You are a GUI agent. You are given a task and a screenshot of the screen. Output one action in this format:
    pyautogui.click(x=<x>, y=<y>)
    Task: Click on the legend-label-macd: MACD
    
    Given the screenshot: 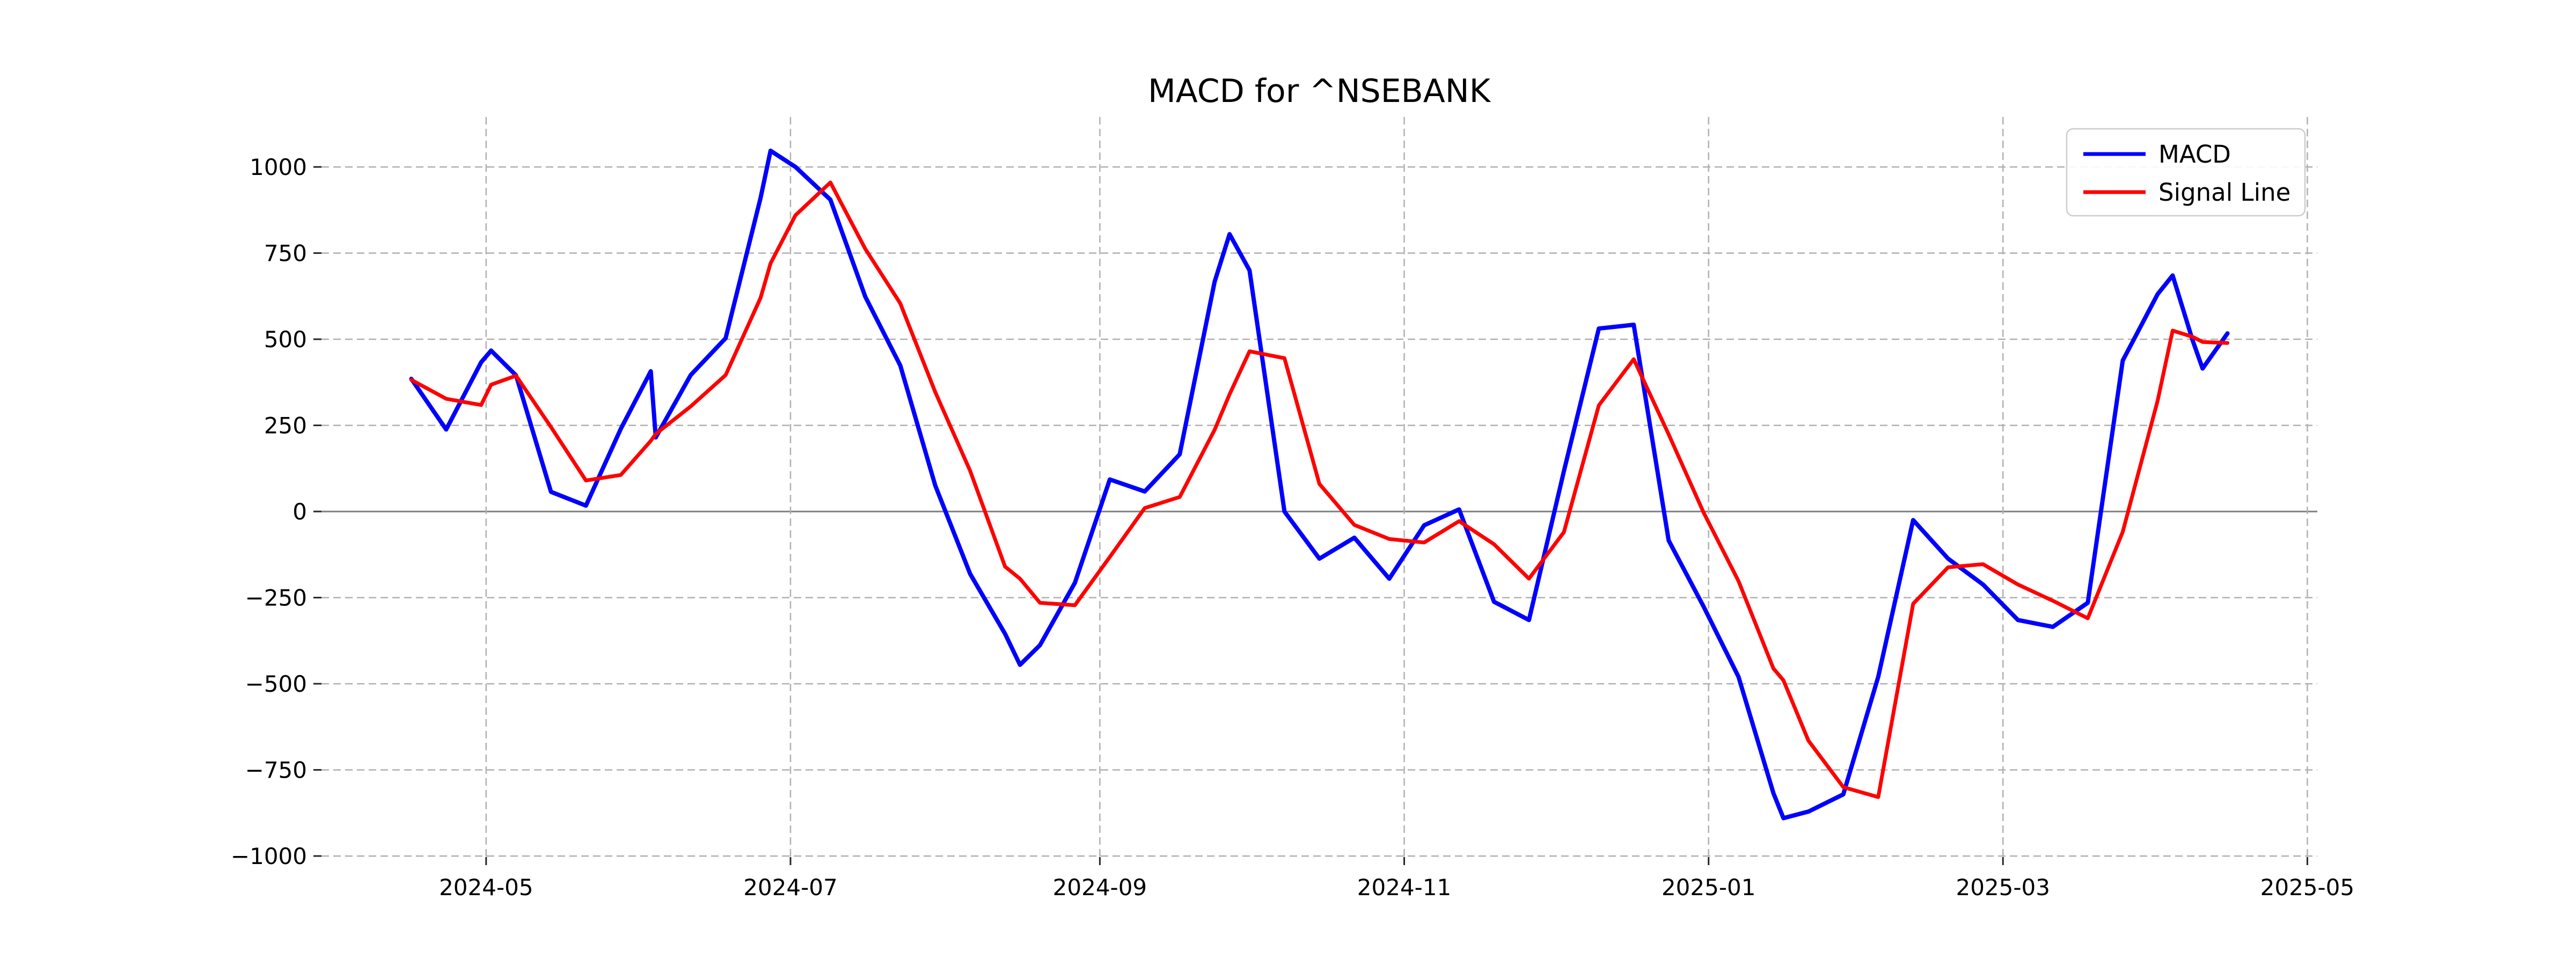 What is the action you would take?
    pyautogui.click(x=2194, y=154)
    